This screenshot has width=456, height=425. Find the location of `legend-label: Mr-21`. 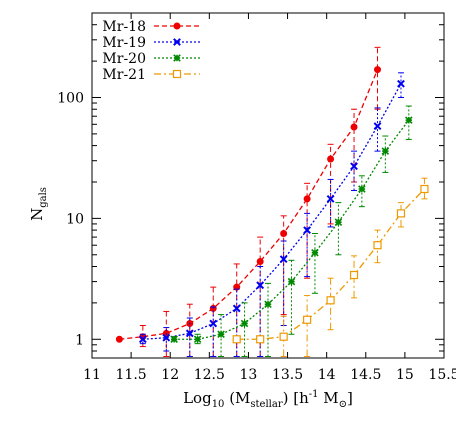

legend-label: Mr-21 is located at coordinates (124, 75).